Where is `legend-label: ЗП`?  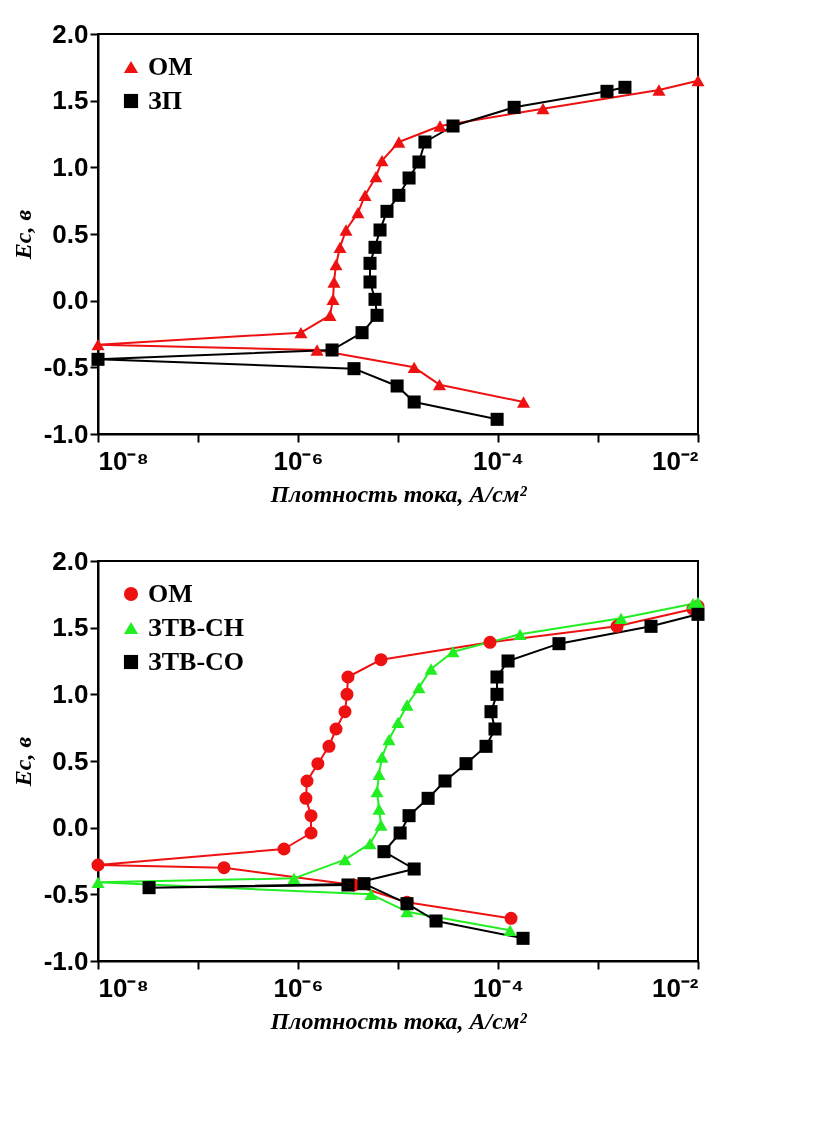
legend-label: ЗП is located at coordinates (165, 100).